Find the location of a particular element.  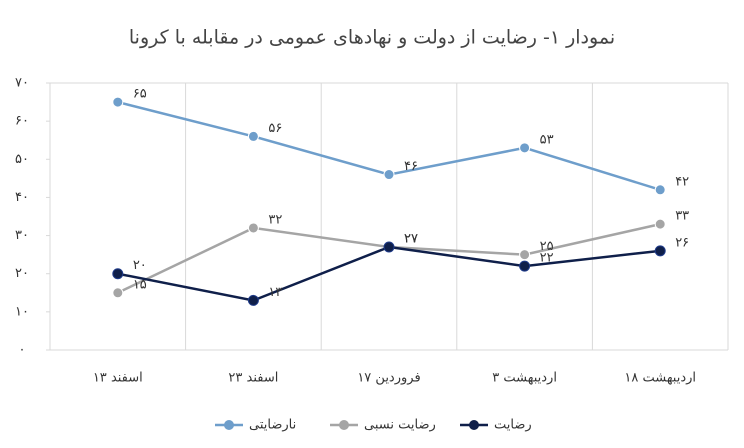

legend-label: رضایت is located at coordinates (513, 425).